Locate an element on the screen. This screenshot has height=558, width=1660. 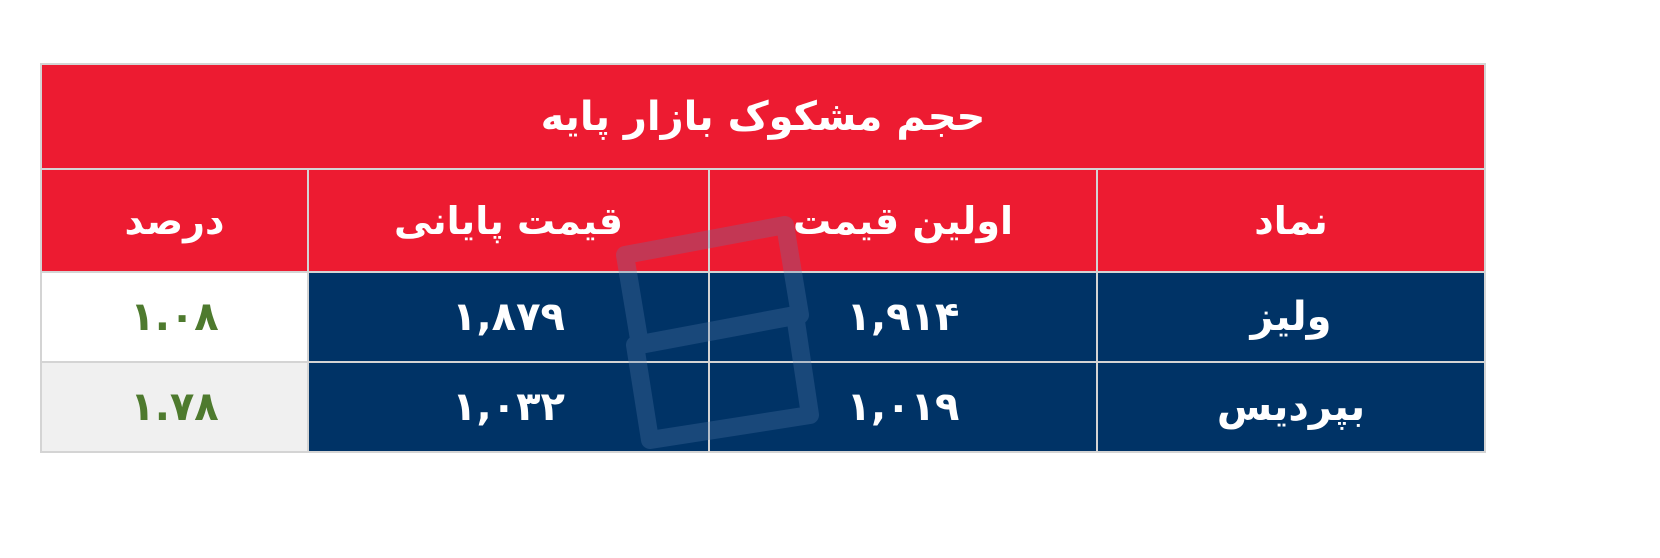
symbol-cell: بپردیس is located at coordinates (1291, 407).